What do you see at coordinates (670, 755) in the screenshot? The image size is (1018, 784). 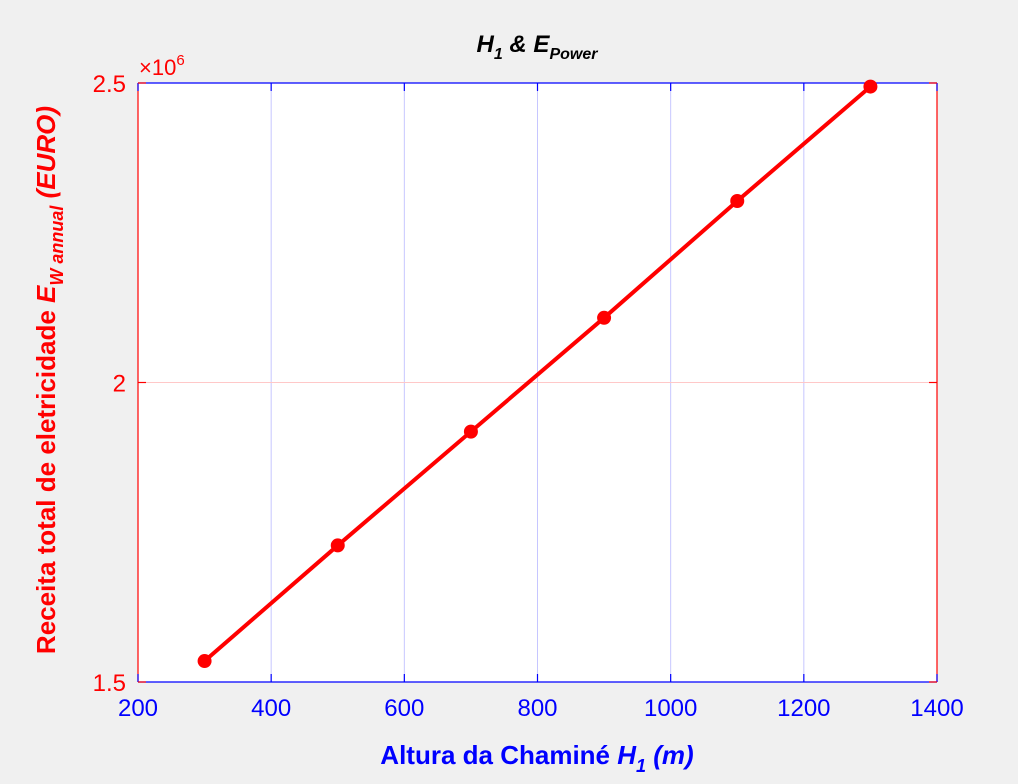 I see `xlabel-unit: (m)` at bounding box center [670, 755].